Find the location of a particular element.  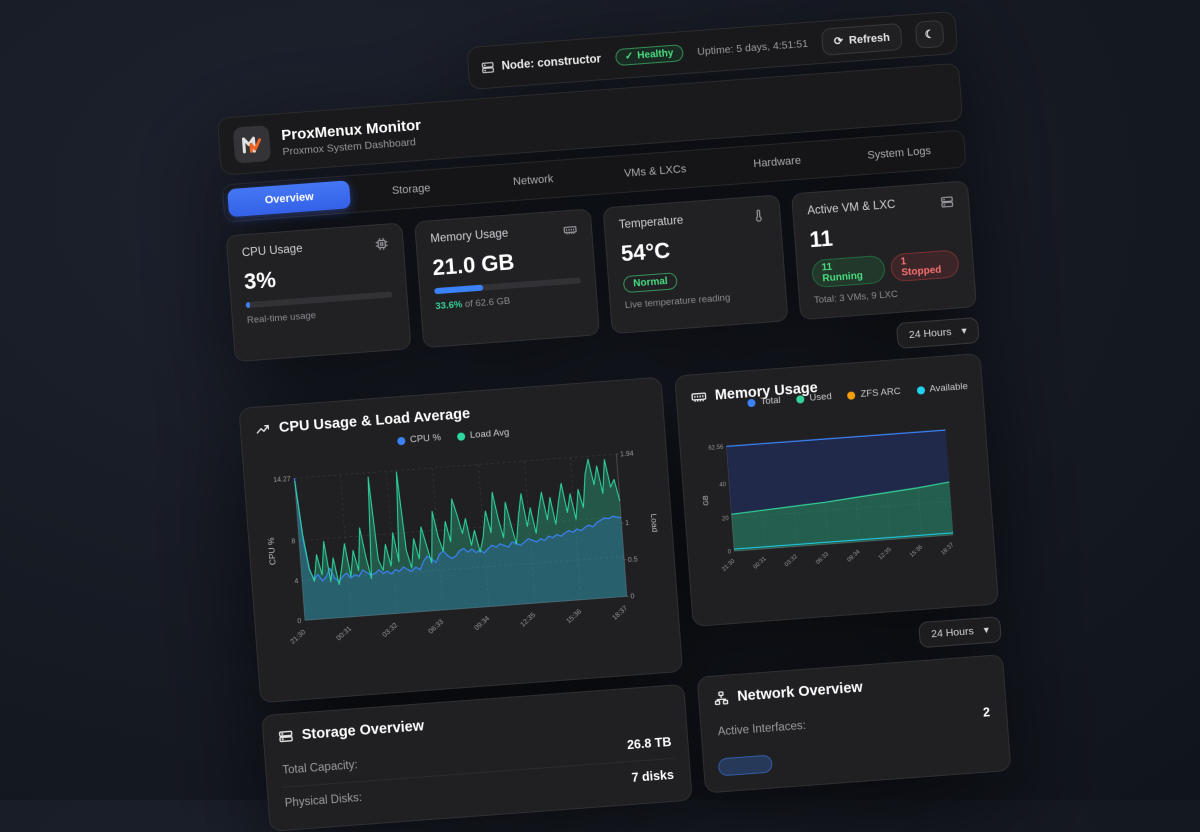

thermometer-icon is located at coordinates (758, 215).